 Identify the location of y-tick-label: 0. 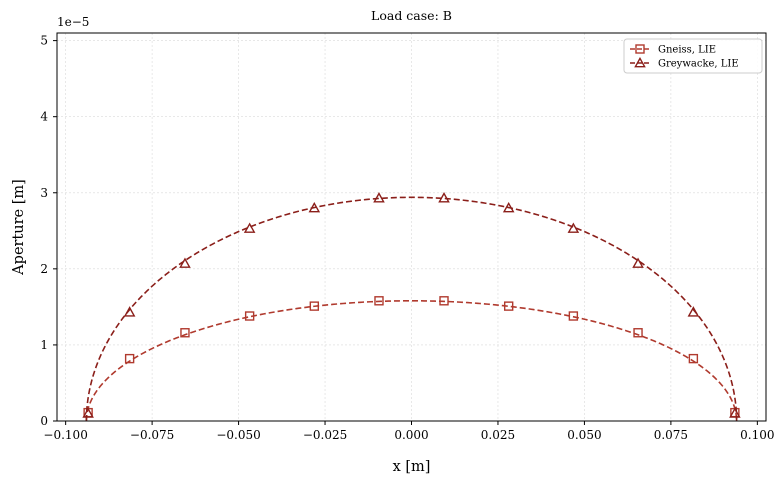
(44, 421).